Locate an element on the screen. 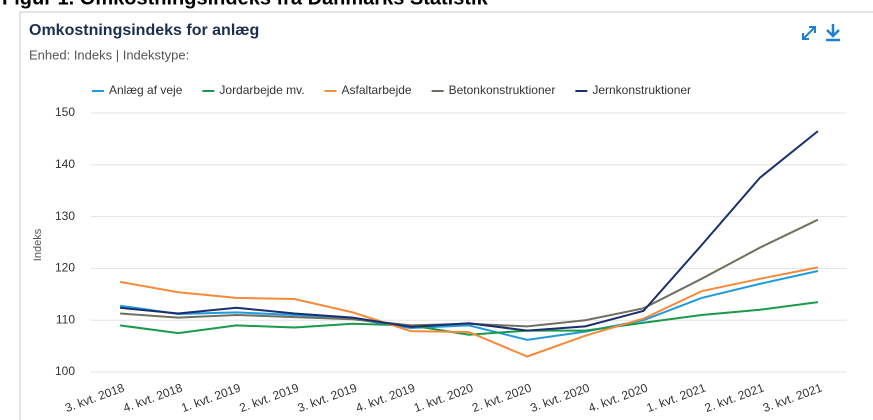  download-icon is located at coordinates (833, 33).